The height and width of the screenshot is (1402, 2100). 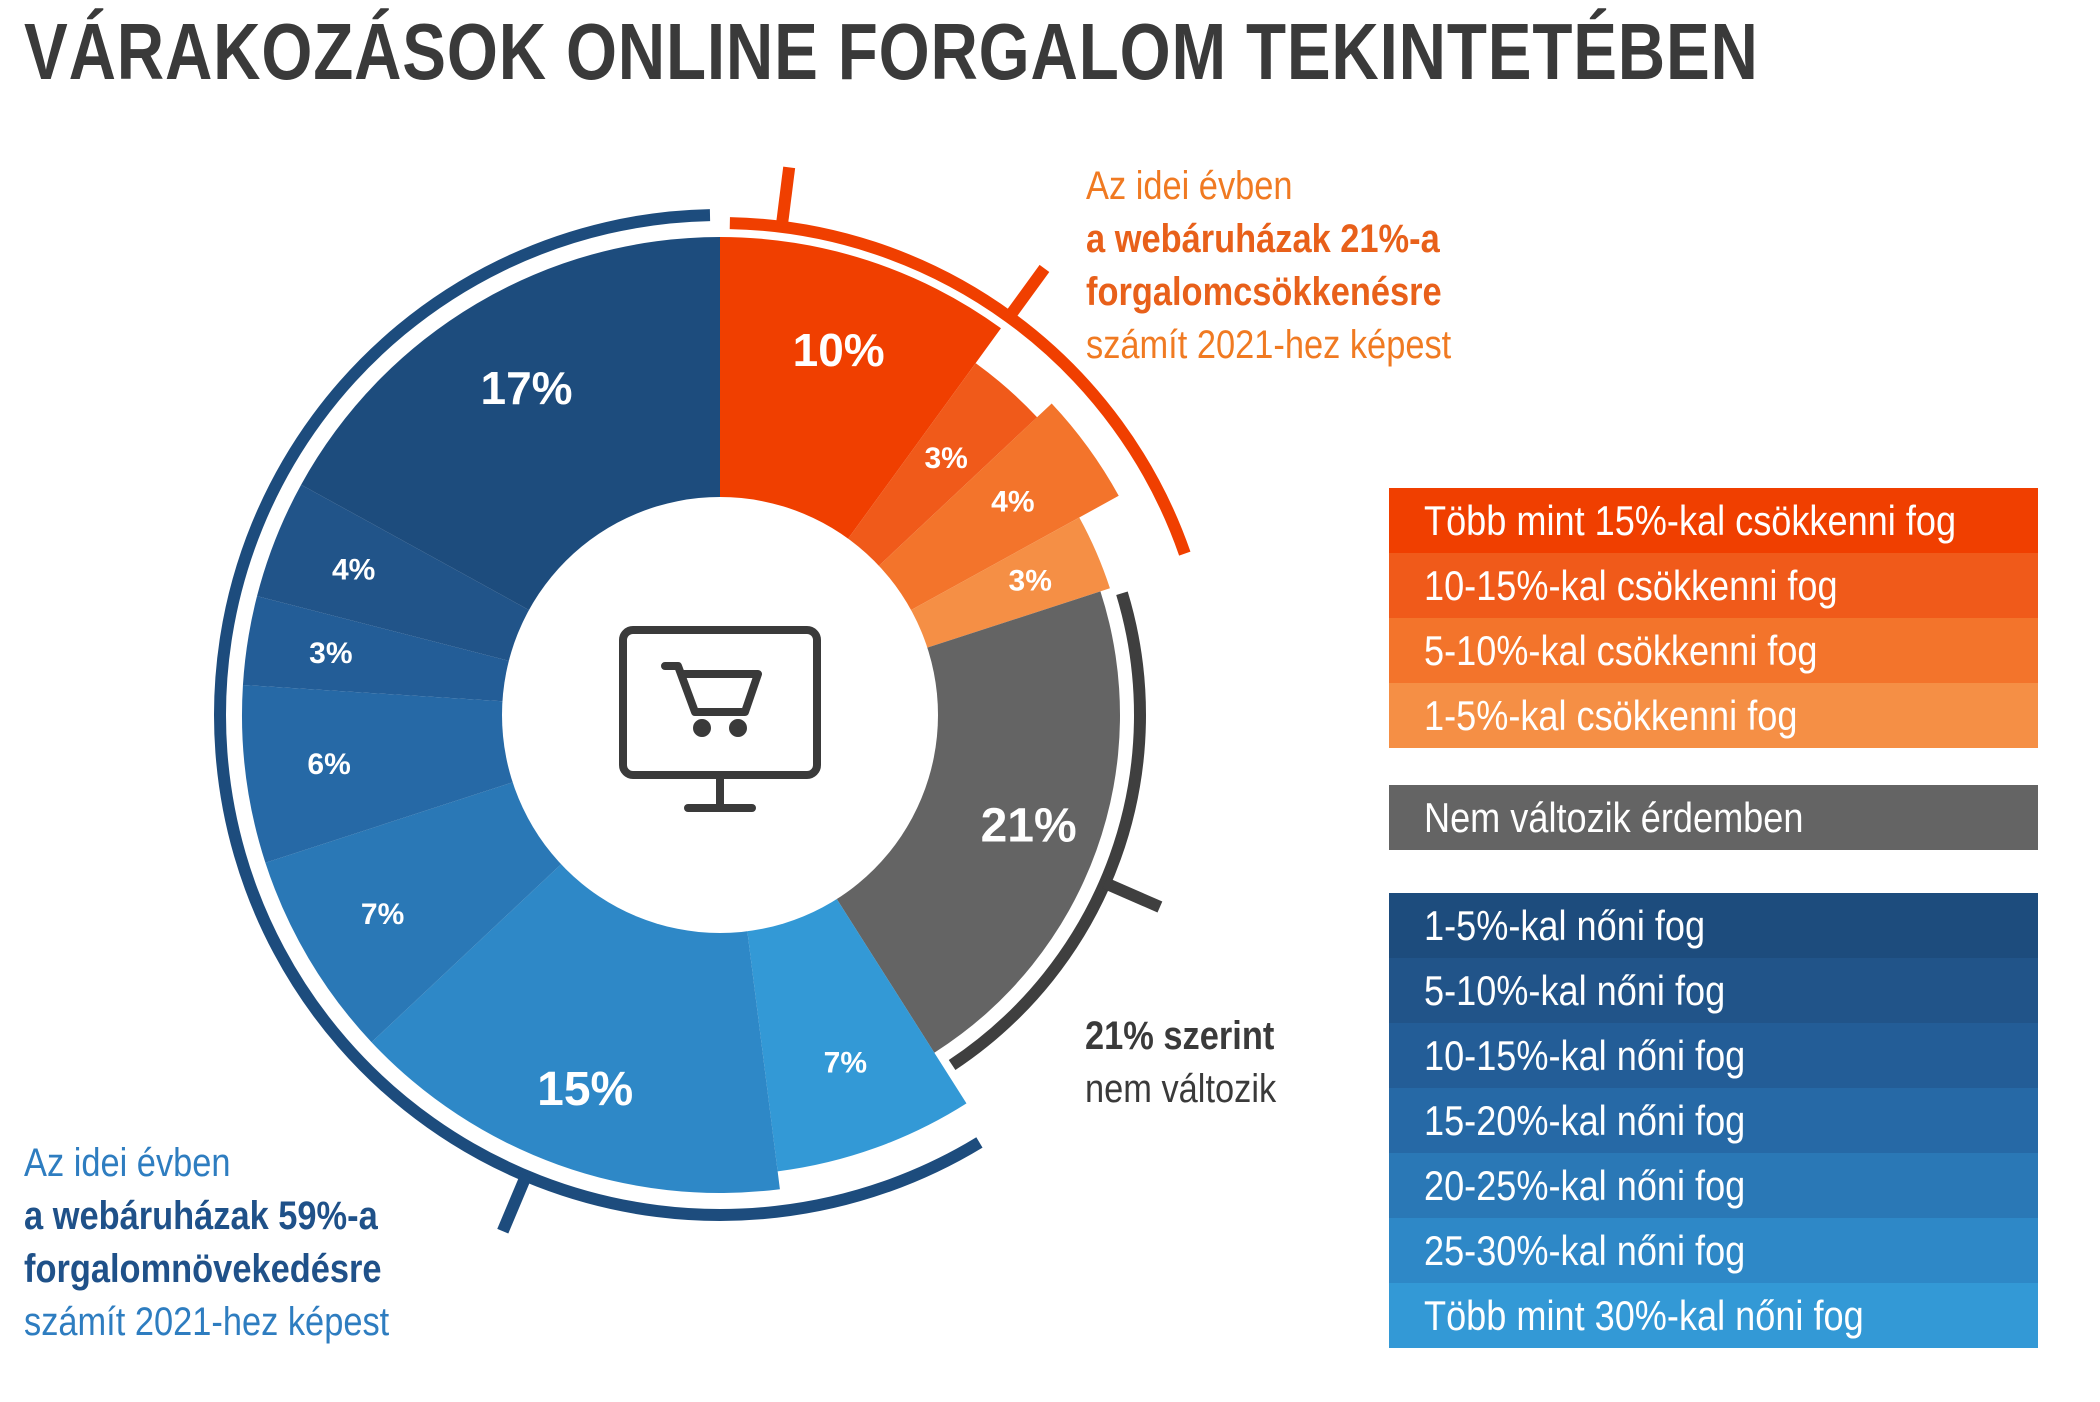 What do you see at coordinates (1644, 1315) in the screenshot?
I see `legend-item-label: Több mint 30%-kal nőni fog` at bounding box center [1644, 1315].